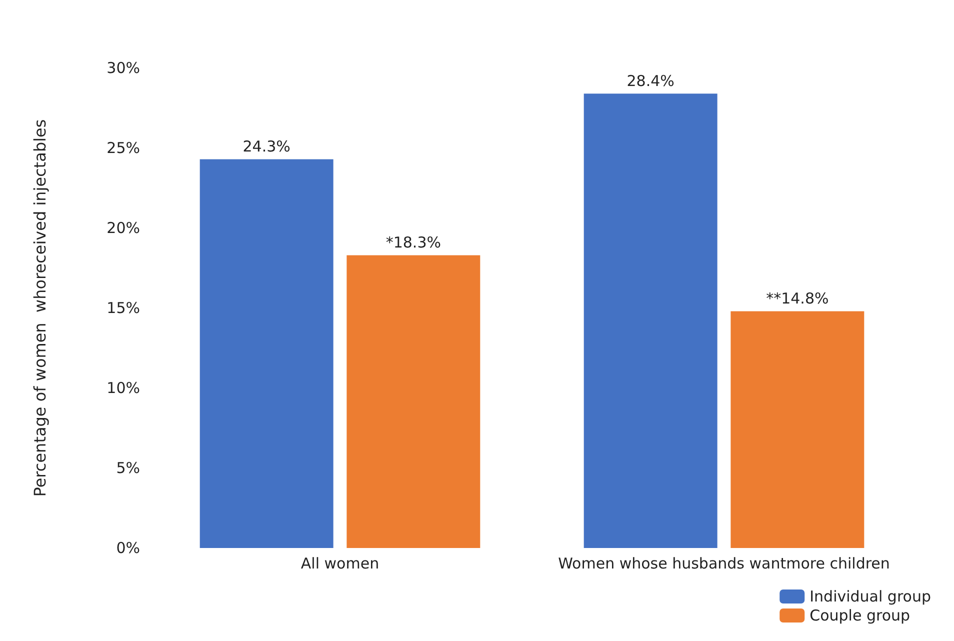  What do you see at coordinates (123, 308) in the screenshot?
I see `y-tick-label: 15%` at bounding box center [123, 308].